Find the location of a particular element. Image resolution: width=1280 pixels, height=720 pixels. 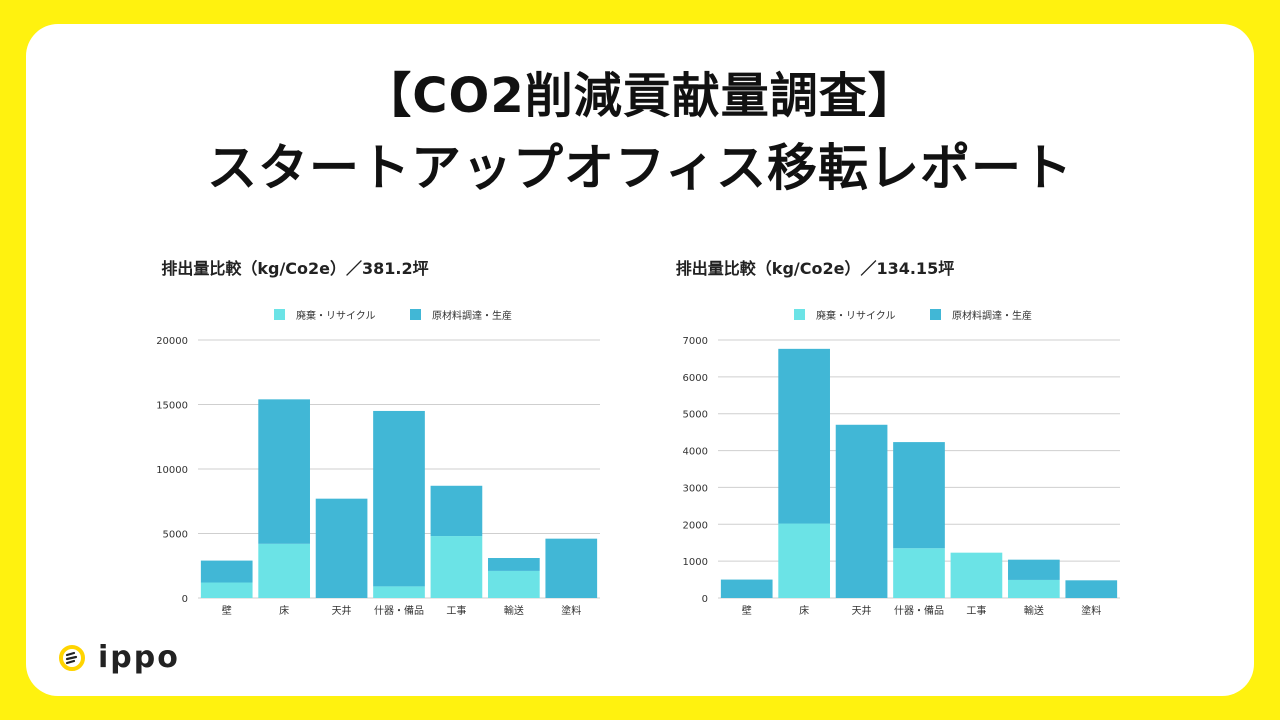

ippo-logo-icon is located at coordinates (72, 658).